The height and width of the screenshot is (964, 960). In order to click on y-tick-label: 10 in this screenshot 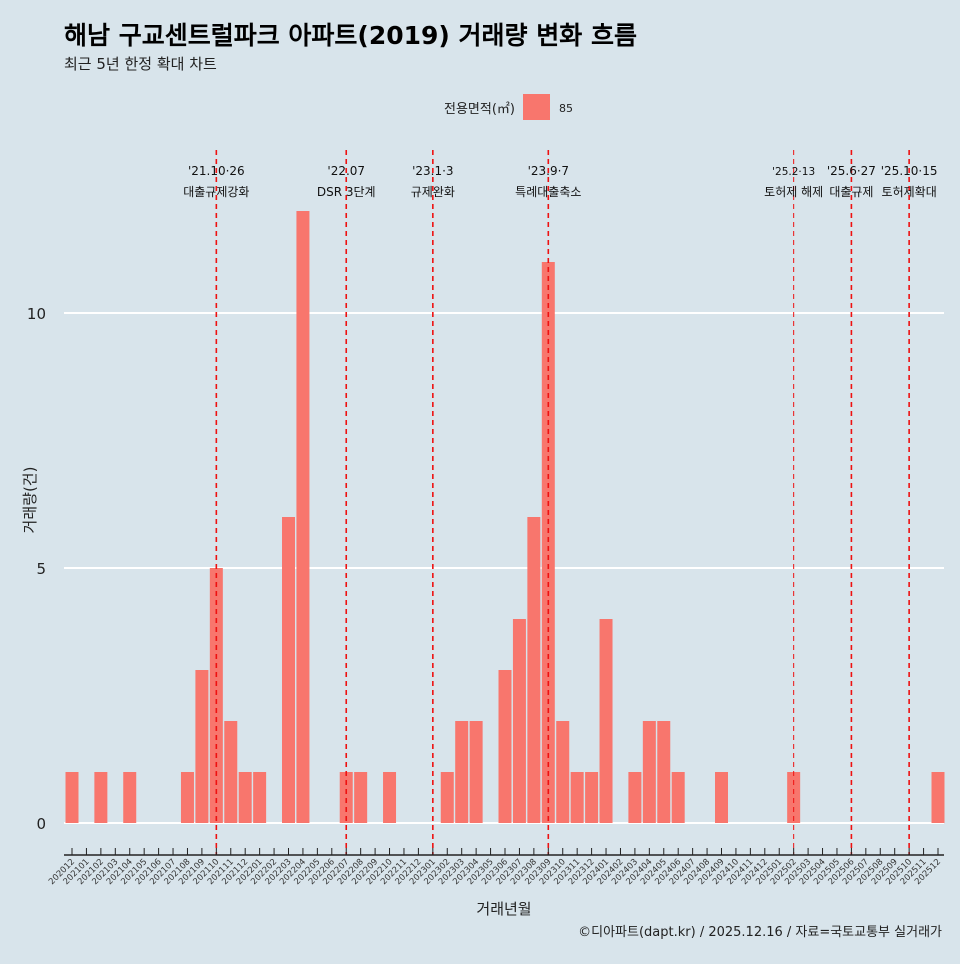, I will do `click(36, 314)`.